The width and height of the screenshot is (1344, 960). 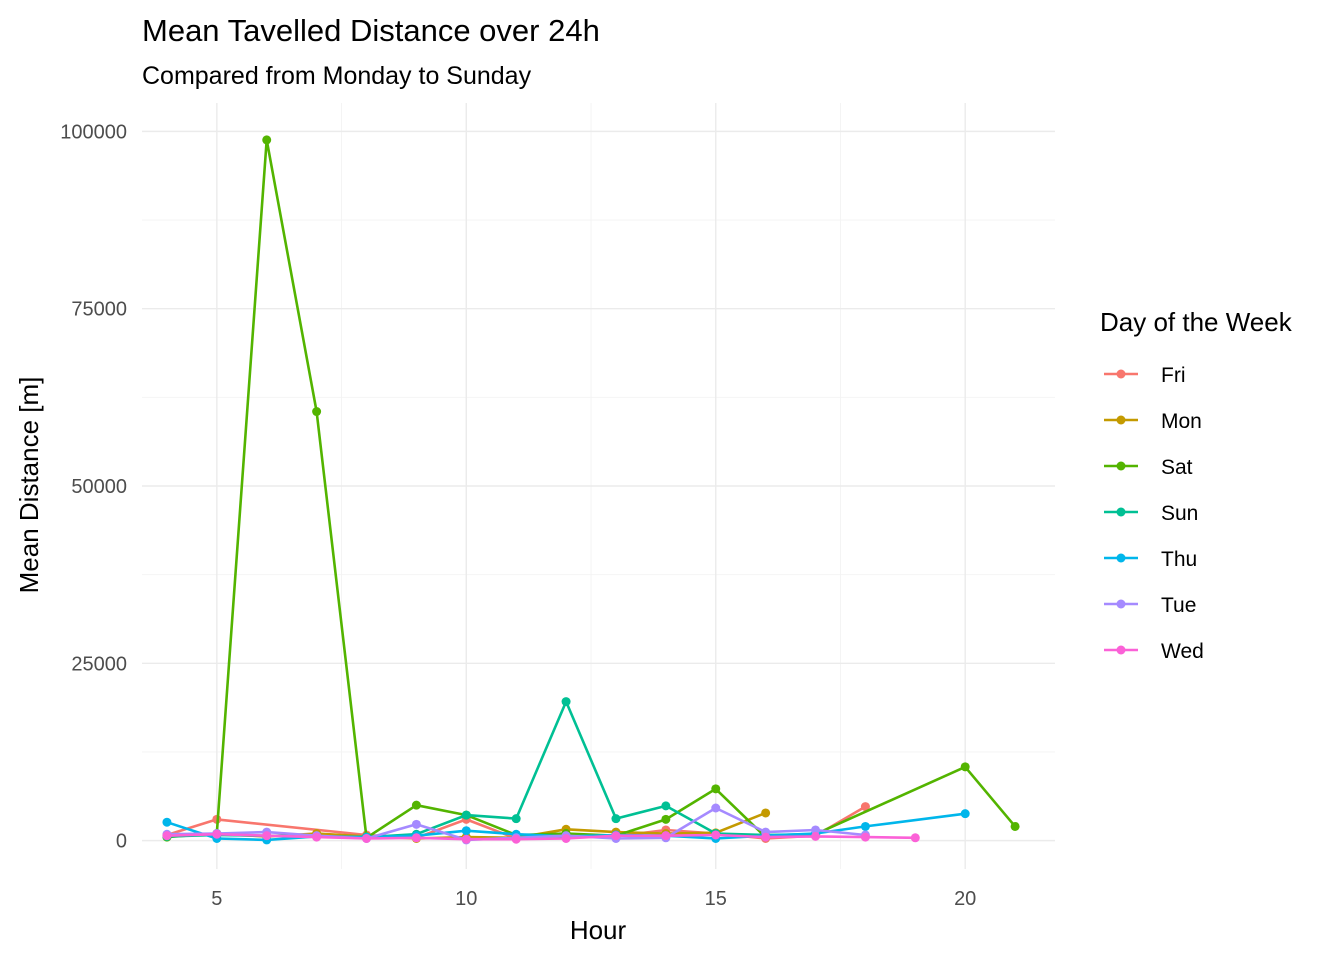 What do you see at coordinates (371, 30) in the screenshot?
I see `chart-title: Mean Tavelled Distance over 24h` at bounding box center [371, 30].